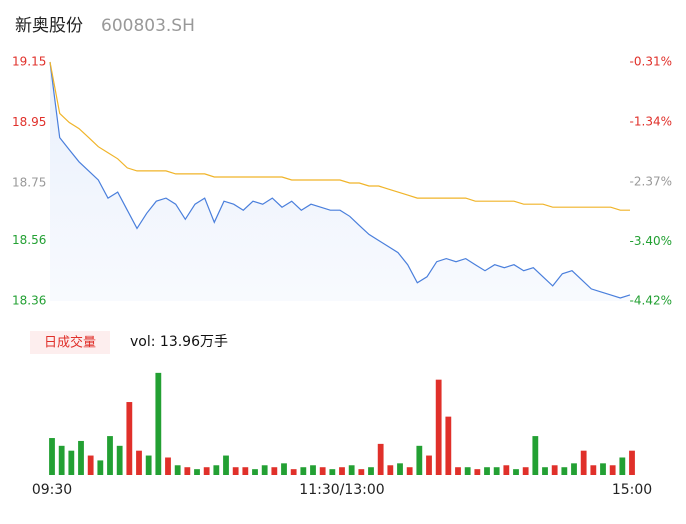  I want to click on y-tick-label: 19.15, so click(29, 62).